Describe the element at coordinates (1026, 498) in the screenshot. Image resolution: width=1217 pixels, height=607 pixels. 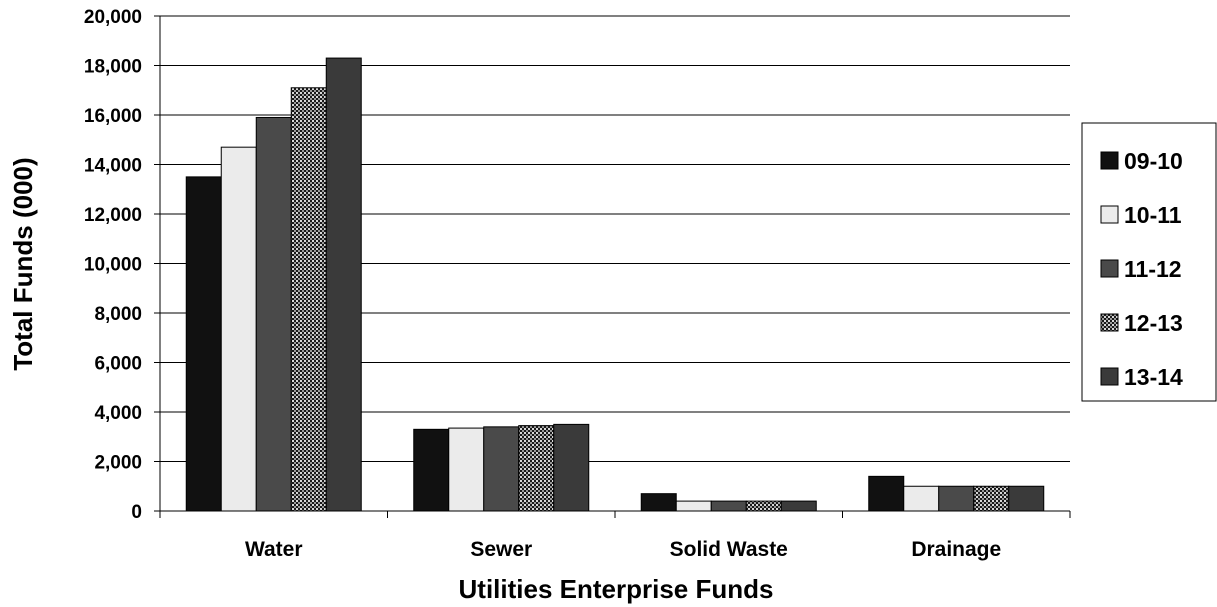
I see `bar-13-14-drainage` at that location.